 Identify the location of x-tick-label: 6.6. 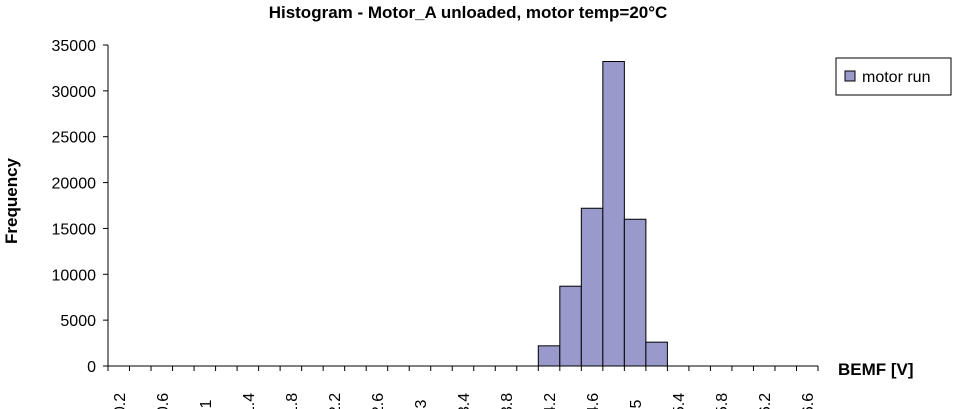
(808, 401).